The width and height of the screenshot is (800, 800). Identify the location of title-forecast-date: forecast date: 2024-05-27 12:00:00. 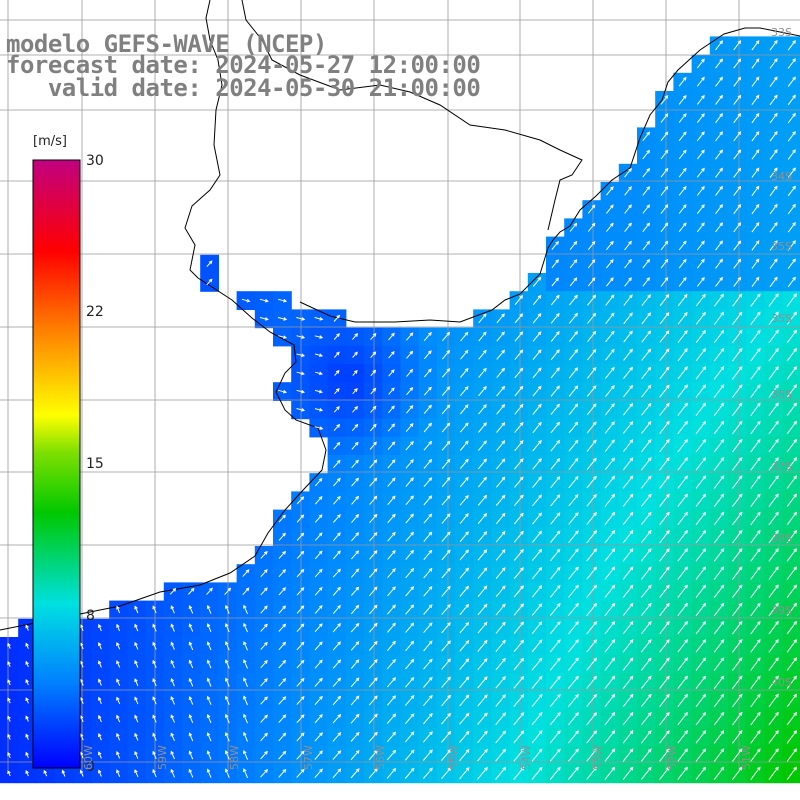
(243, 65).